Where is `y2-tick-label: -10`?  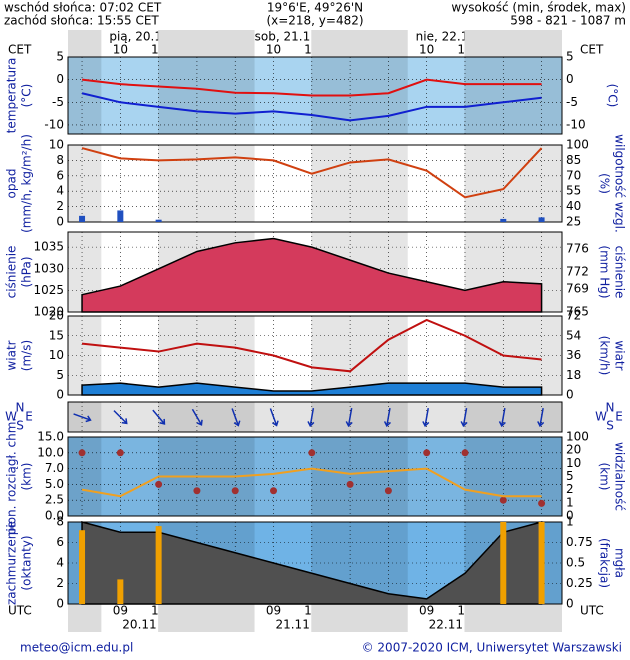
y2-tick-label: -10 is located at coordinates (576, 124).